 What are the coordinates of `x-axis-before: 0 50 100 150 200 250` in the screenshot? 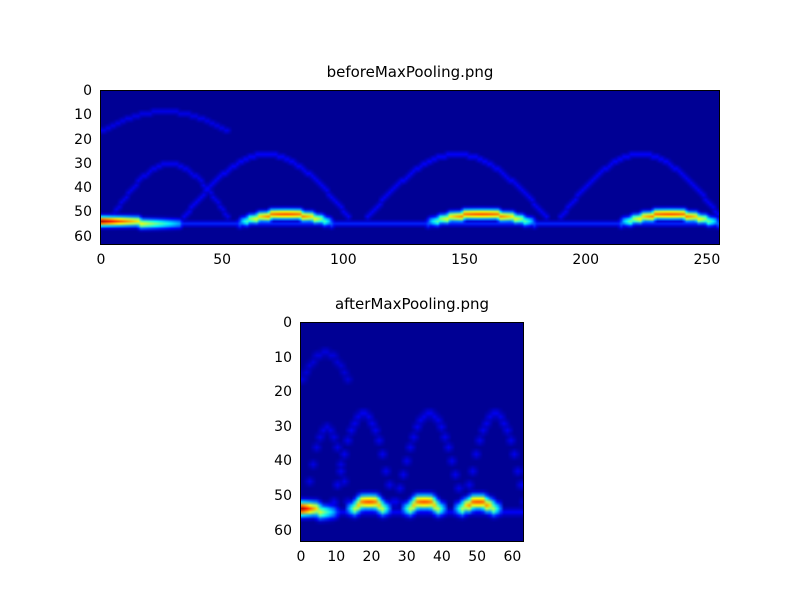 It's located at (409, 261).